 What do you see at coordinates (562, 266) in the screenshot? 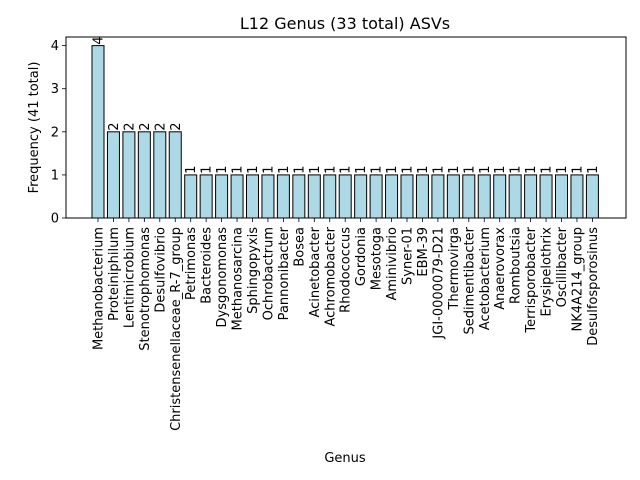
I see `x-tick-label-30: Oscillibacter` at bounding box center [562, 266].